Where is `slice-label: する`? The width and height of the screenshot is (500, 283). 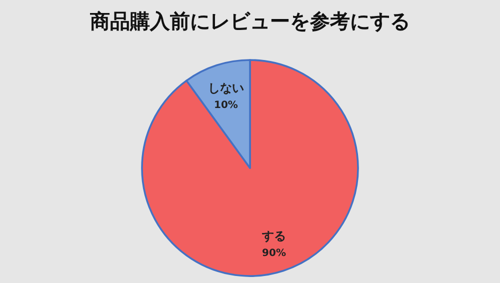
slice-label: する is located at coordinates (273, 235).